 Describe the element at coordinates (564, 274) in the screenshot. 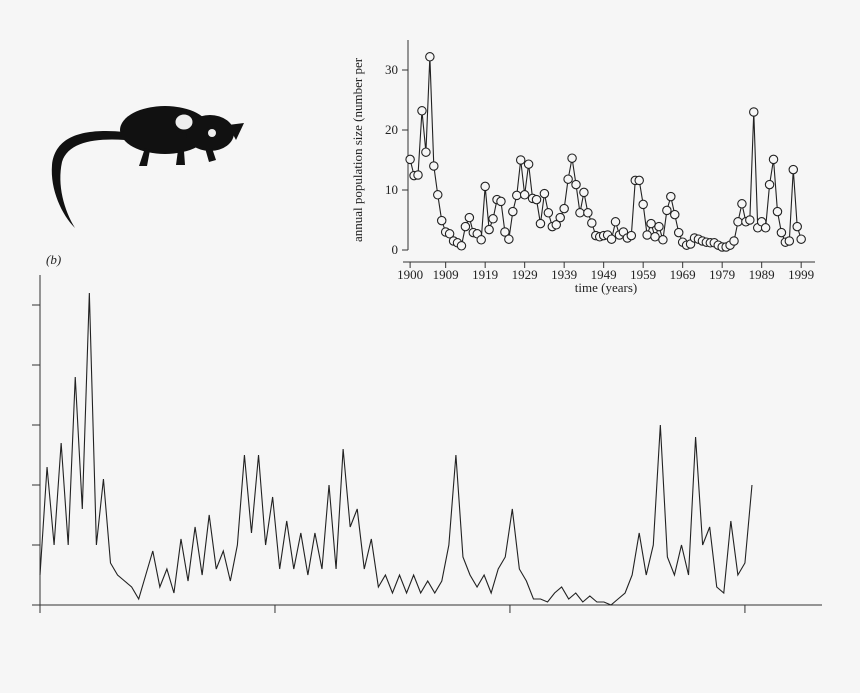

I see `x-tick-label: 1939` at that location.